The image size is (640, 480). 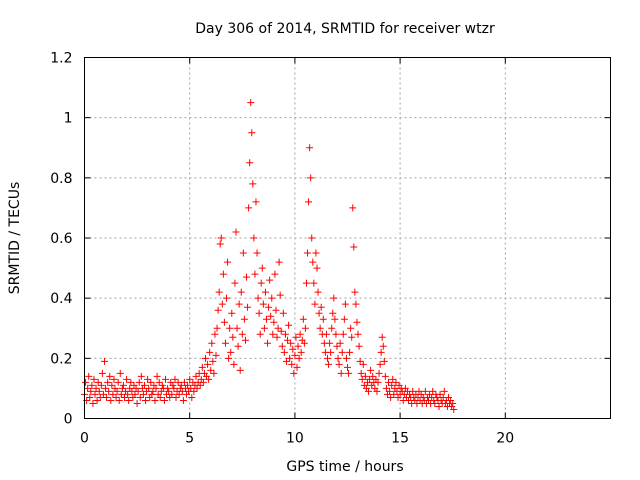 What do you see at coordinates (400, 439) in the screenshot?
I see `x-tick-label: 15` at bounding box center [400, 439].